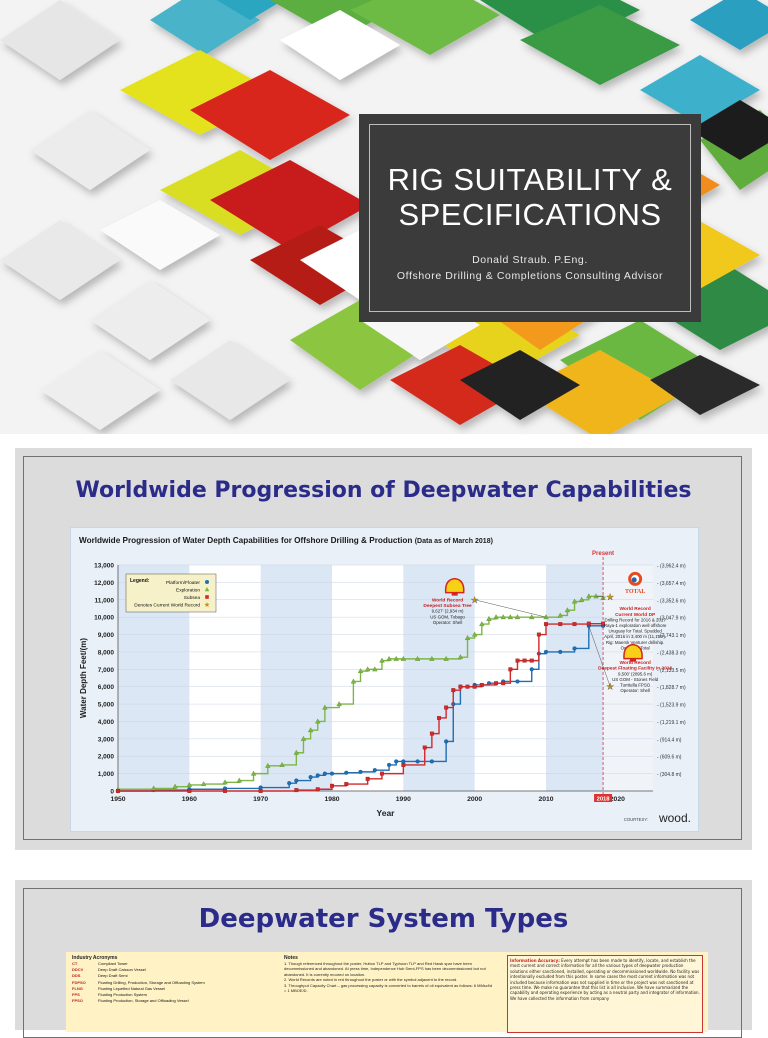  What do you see at coordinates (106, 670) in the screenshot?
I see `y-tick-label: 7,000` at bounding box center [106, 670].